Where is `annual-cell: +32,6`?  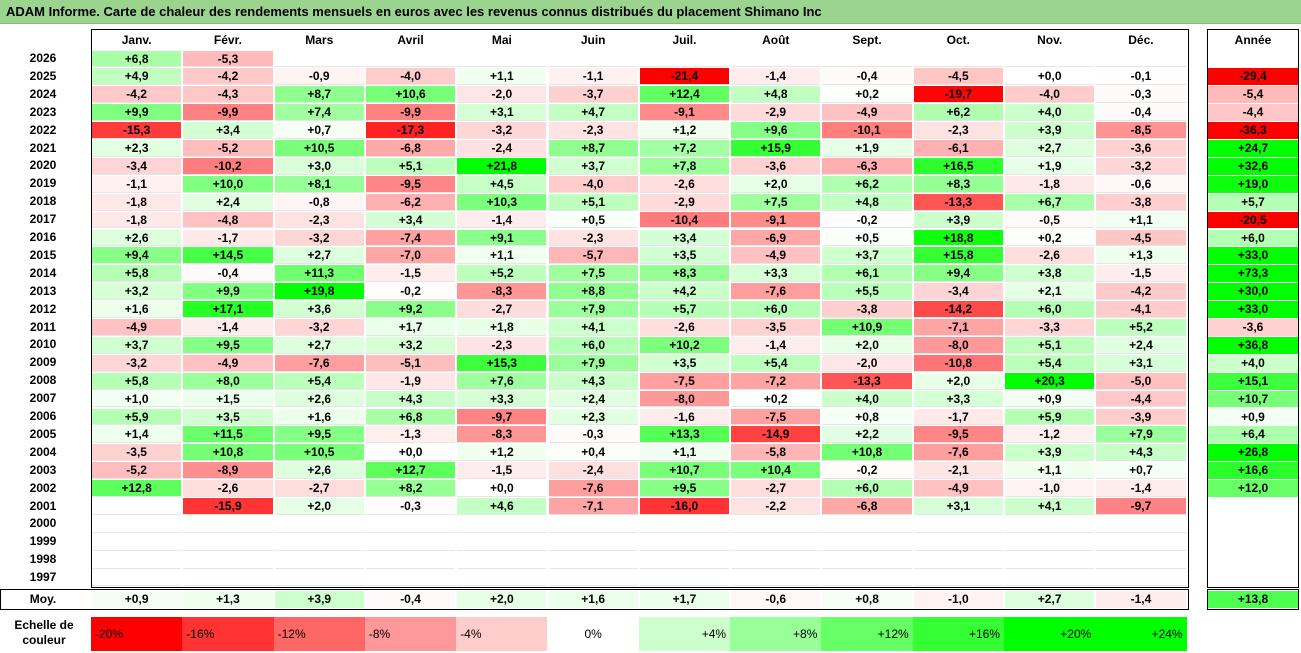 annual-cell: +32,6 is located at coordinates (1253, 166).